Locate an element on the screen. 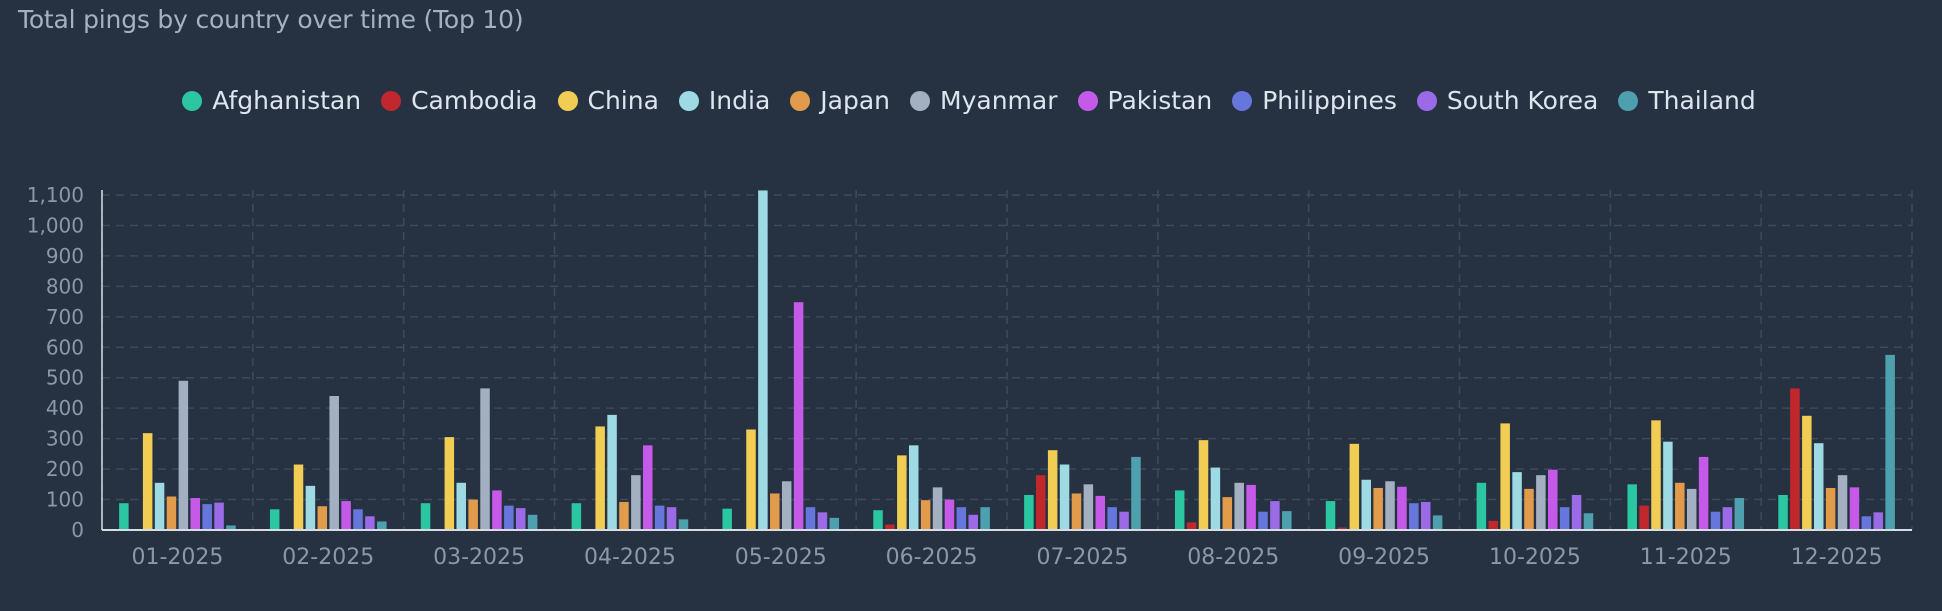 The height and width of the screenshot is (611, 1942). bar-philippines-11-2025 is located at coordinates (1715, 520).